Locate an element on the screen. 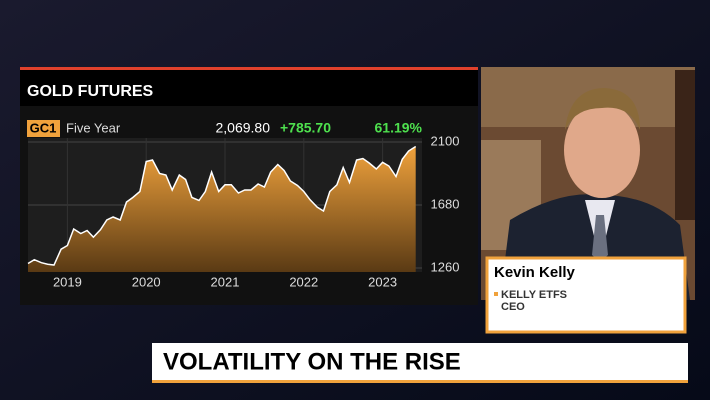  y-tick-label: 2100 is located at coordinates (445, 140).